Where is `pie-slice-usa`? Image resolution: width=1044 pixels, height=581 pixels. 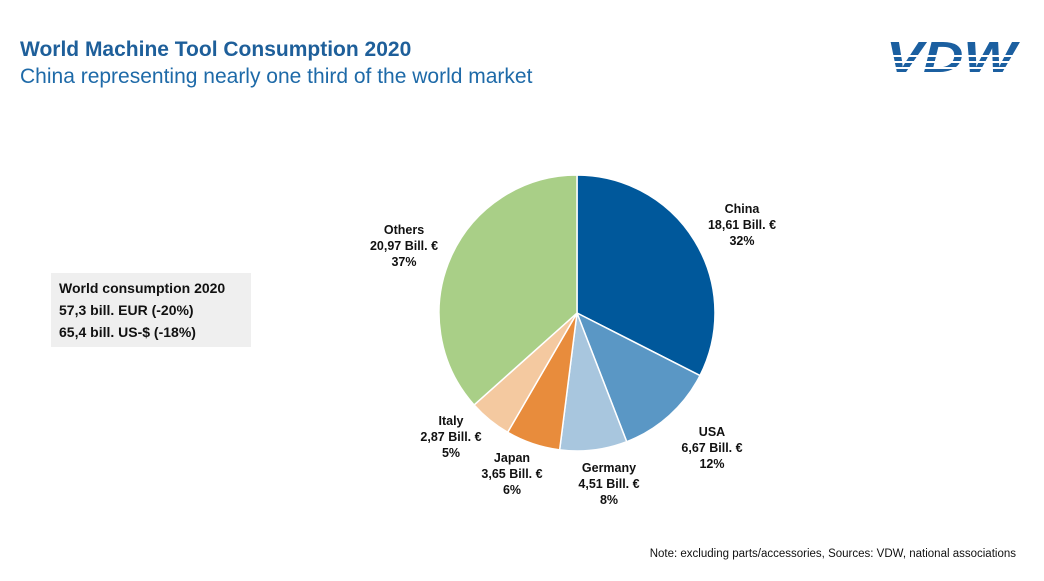 pie-slice-usa is located at coordinates (638, 377).